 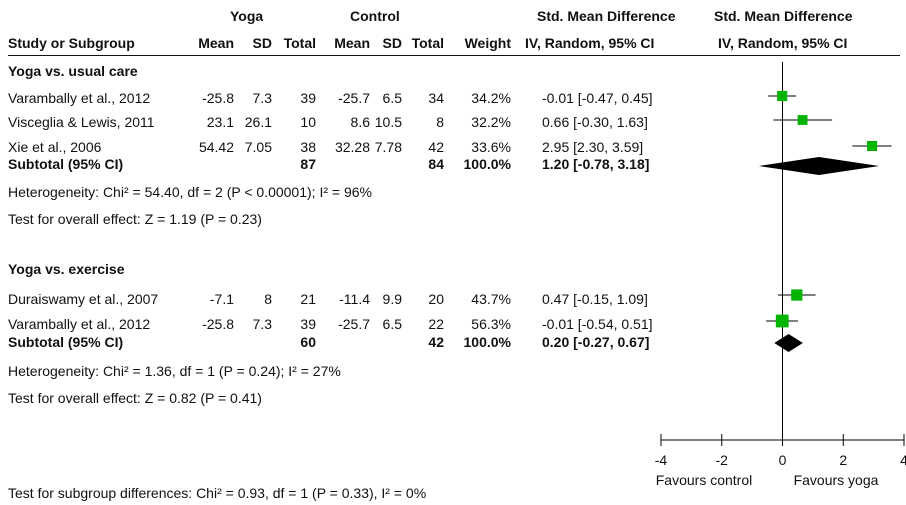 I want to click on favours-control-label: Favours control, so click(x=704, y=480).